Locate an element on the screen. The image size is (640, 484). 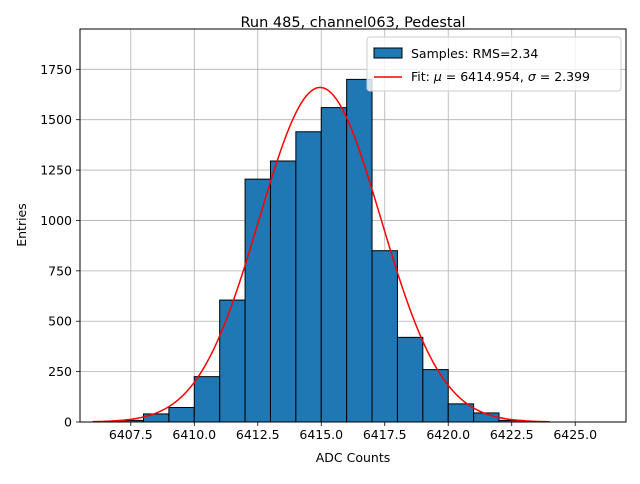
x-tick-label: 6410.0 is located at coordinates (194, 434).